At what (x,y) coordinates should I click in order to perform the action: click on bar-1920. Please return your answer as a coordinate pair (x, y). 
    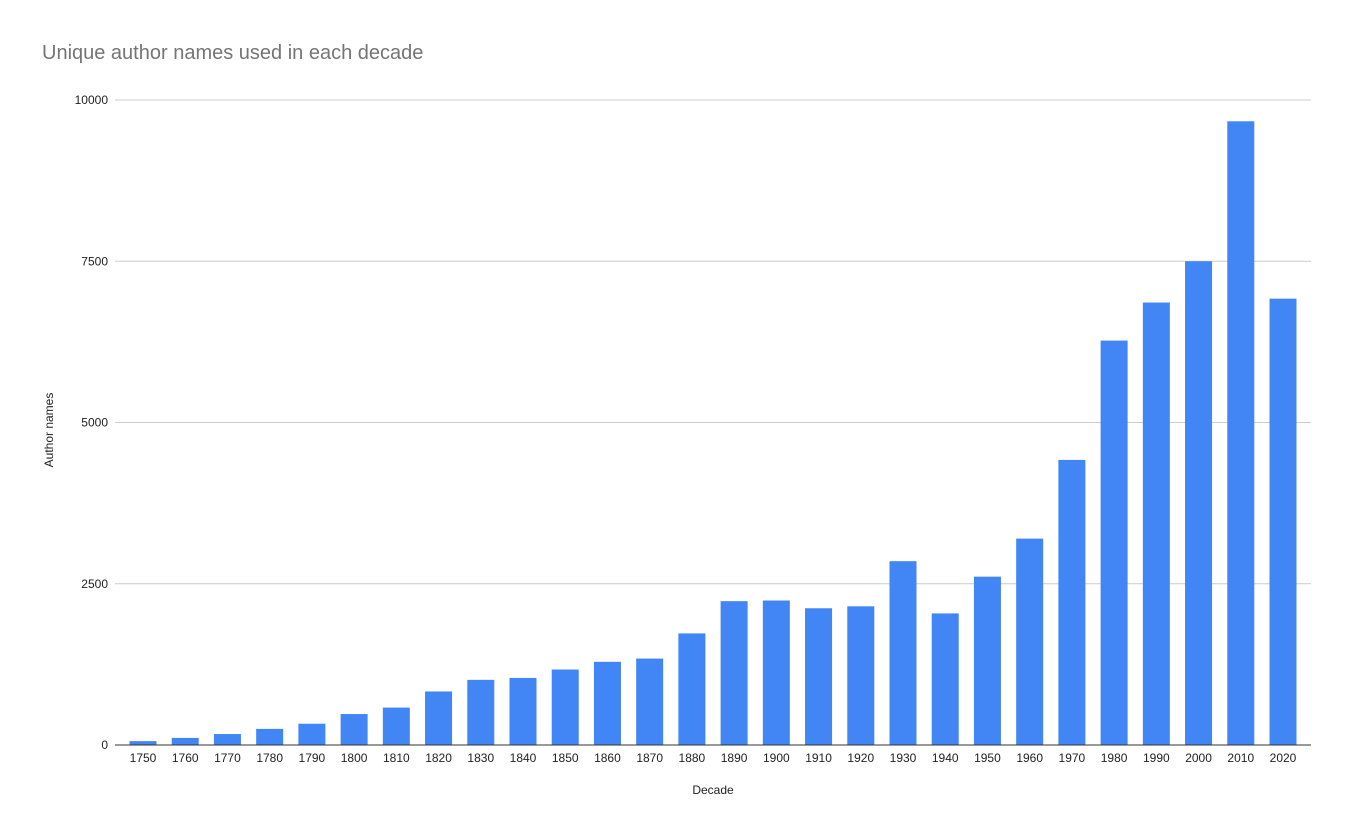
    Looking at the image, I should click on (861, 675).